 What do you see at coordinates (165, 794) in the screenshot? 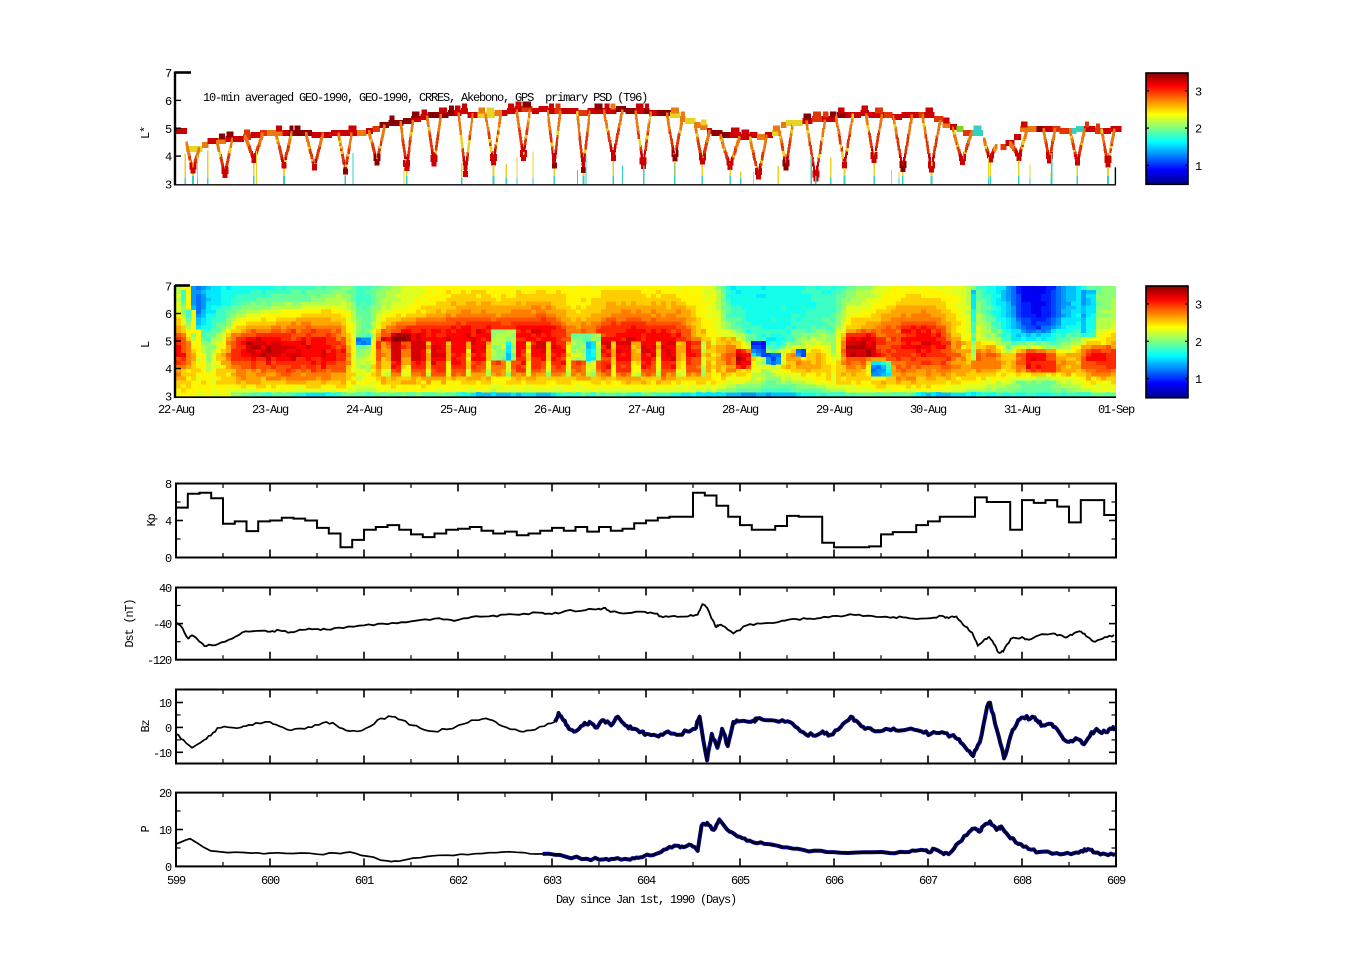
I see `svg-text: 20` at bounding box center [165, 794].